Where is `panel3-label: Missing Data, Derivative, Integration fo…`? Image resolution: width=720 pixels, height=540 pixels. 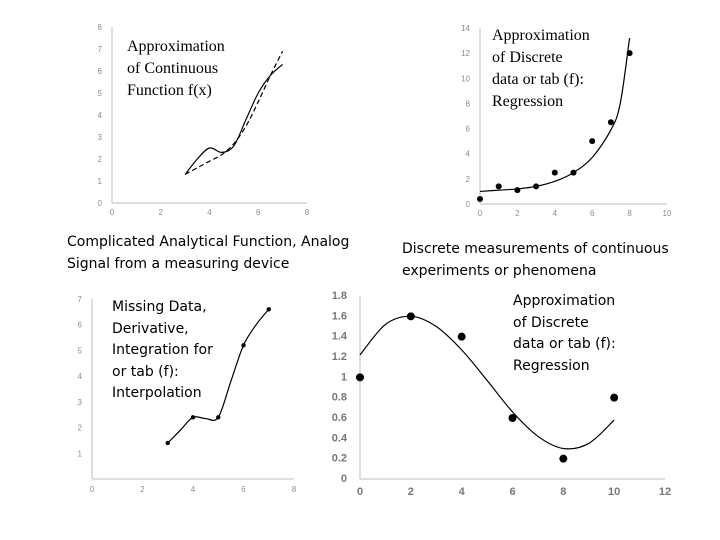 panel3-label: Missing Data, Derivative, Integration fo… is located at coordinates (162, 351).